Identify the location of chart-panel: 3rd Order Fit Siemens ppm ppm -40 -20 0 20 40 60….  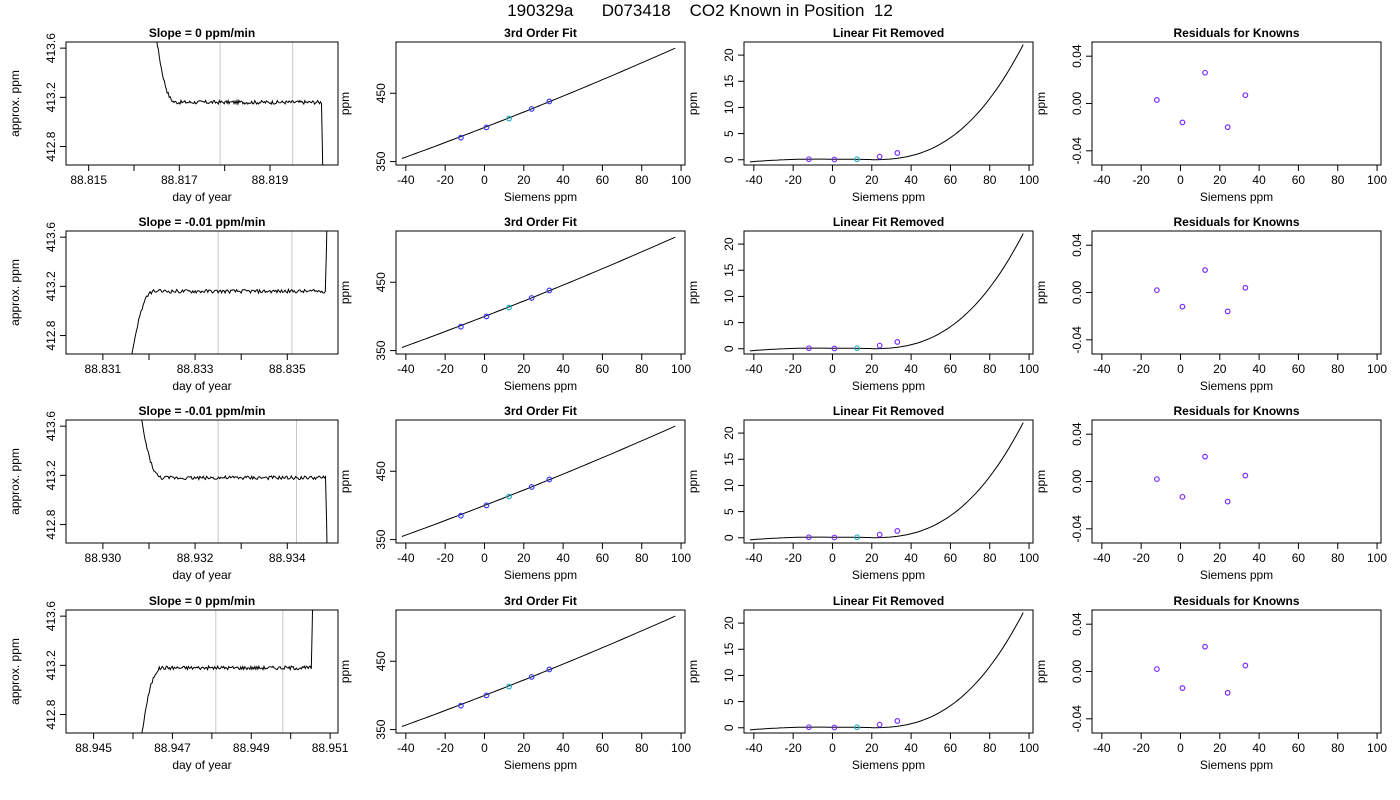
(514, 304).